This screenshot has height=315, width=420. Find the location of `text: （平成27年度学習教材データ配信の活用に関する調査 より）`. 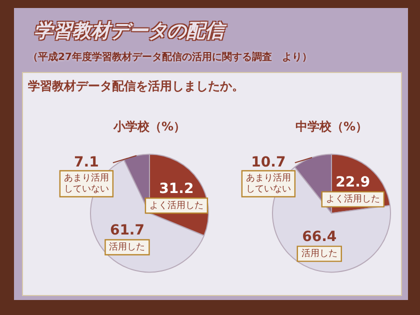

text: （平成27年度学習教材データ配信の活用に関する調査 より） is located at coordinates (170, 57).